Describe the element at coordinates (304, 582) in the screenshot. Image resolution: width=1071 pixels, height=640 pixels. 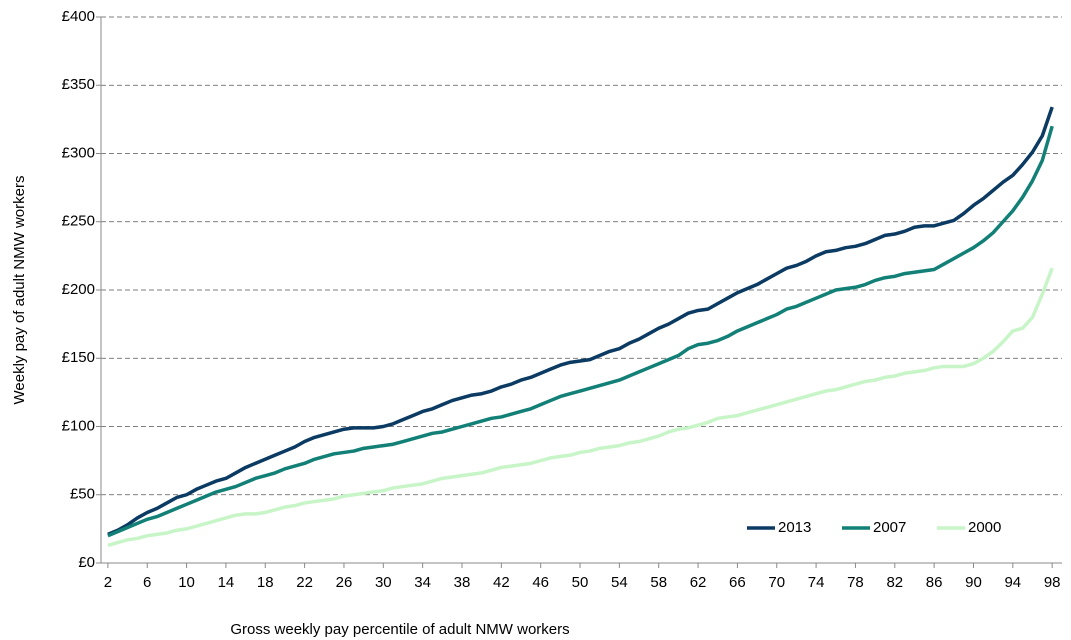
I see `x-tick-label: 22` at that location.